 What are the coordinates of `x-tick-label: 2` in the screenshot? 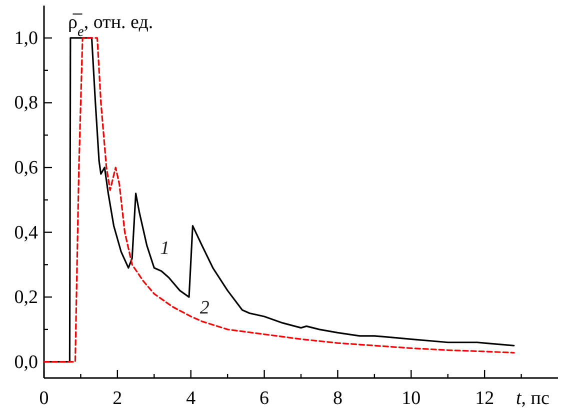 It's located at (117, 398).